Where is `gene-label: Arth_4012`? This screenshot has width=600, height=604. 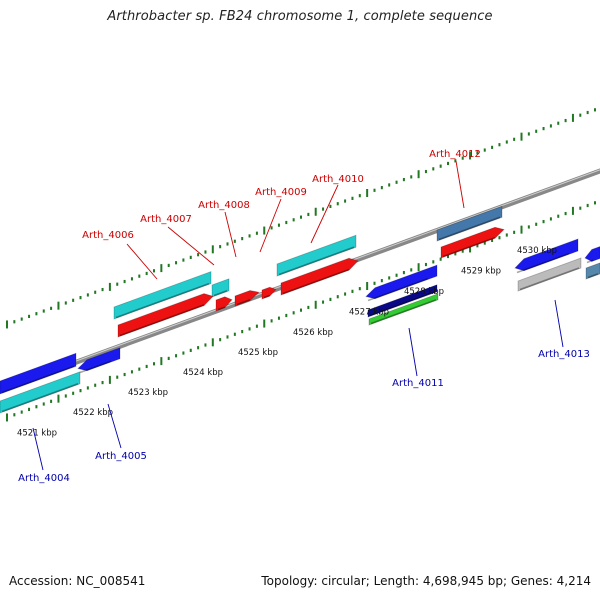 gene-label: Arth_4012 is located at coordinates (455, 154).